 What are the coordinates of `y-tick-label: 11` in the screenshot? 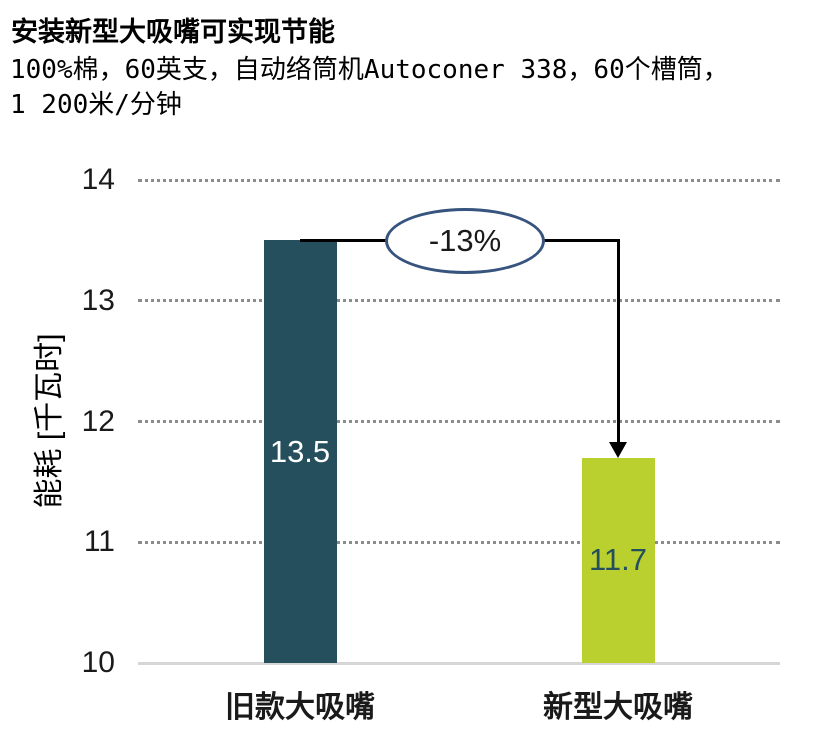 It's located at (99, 542).